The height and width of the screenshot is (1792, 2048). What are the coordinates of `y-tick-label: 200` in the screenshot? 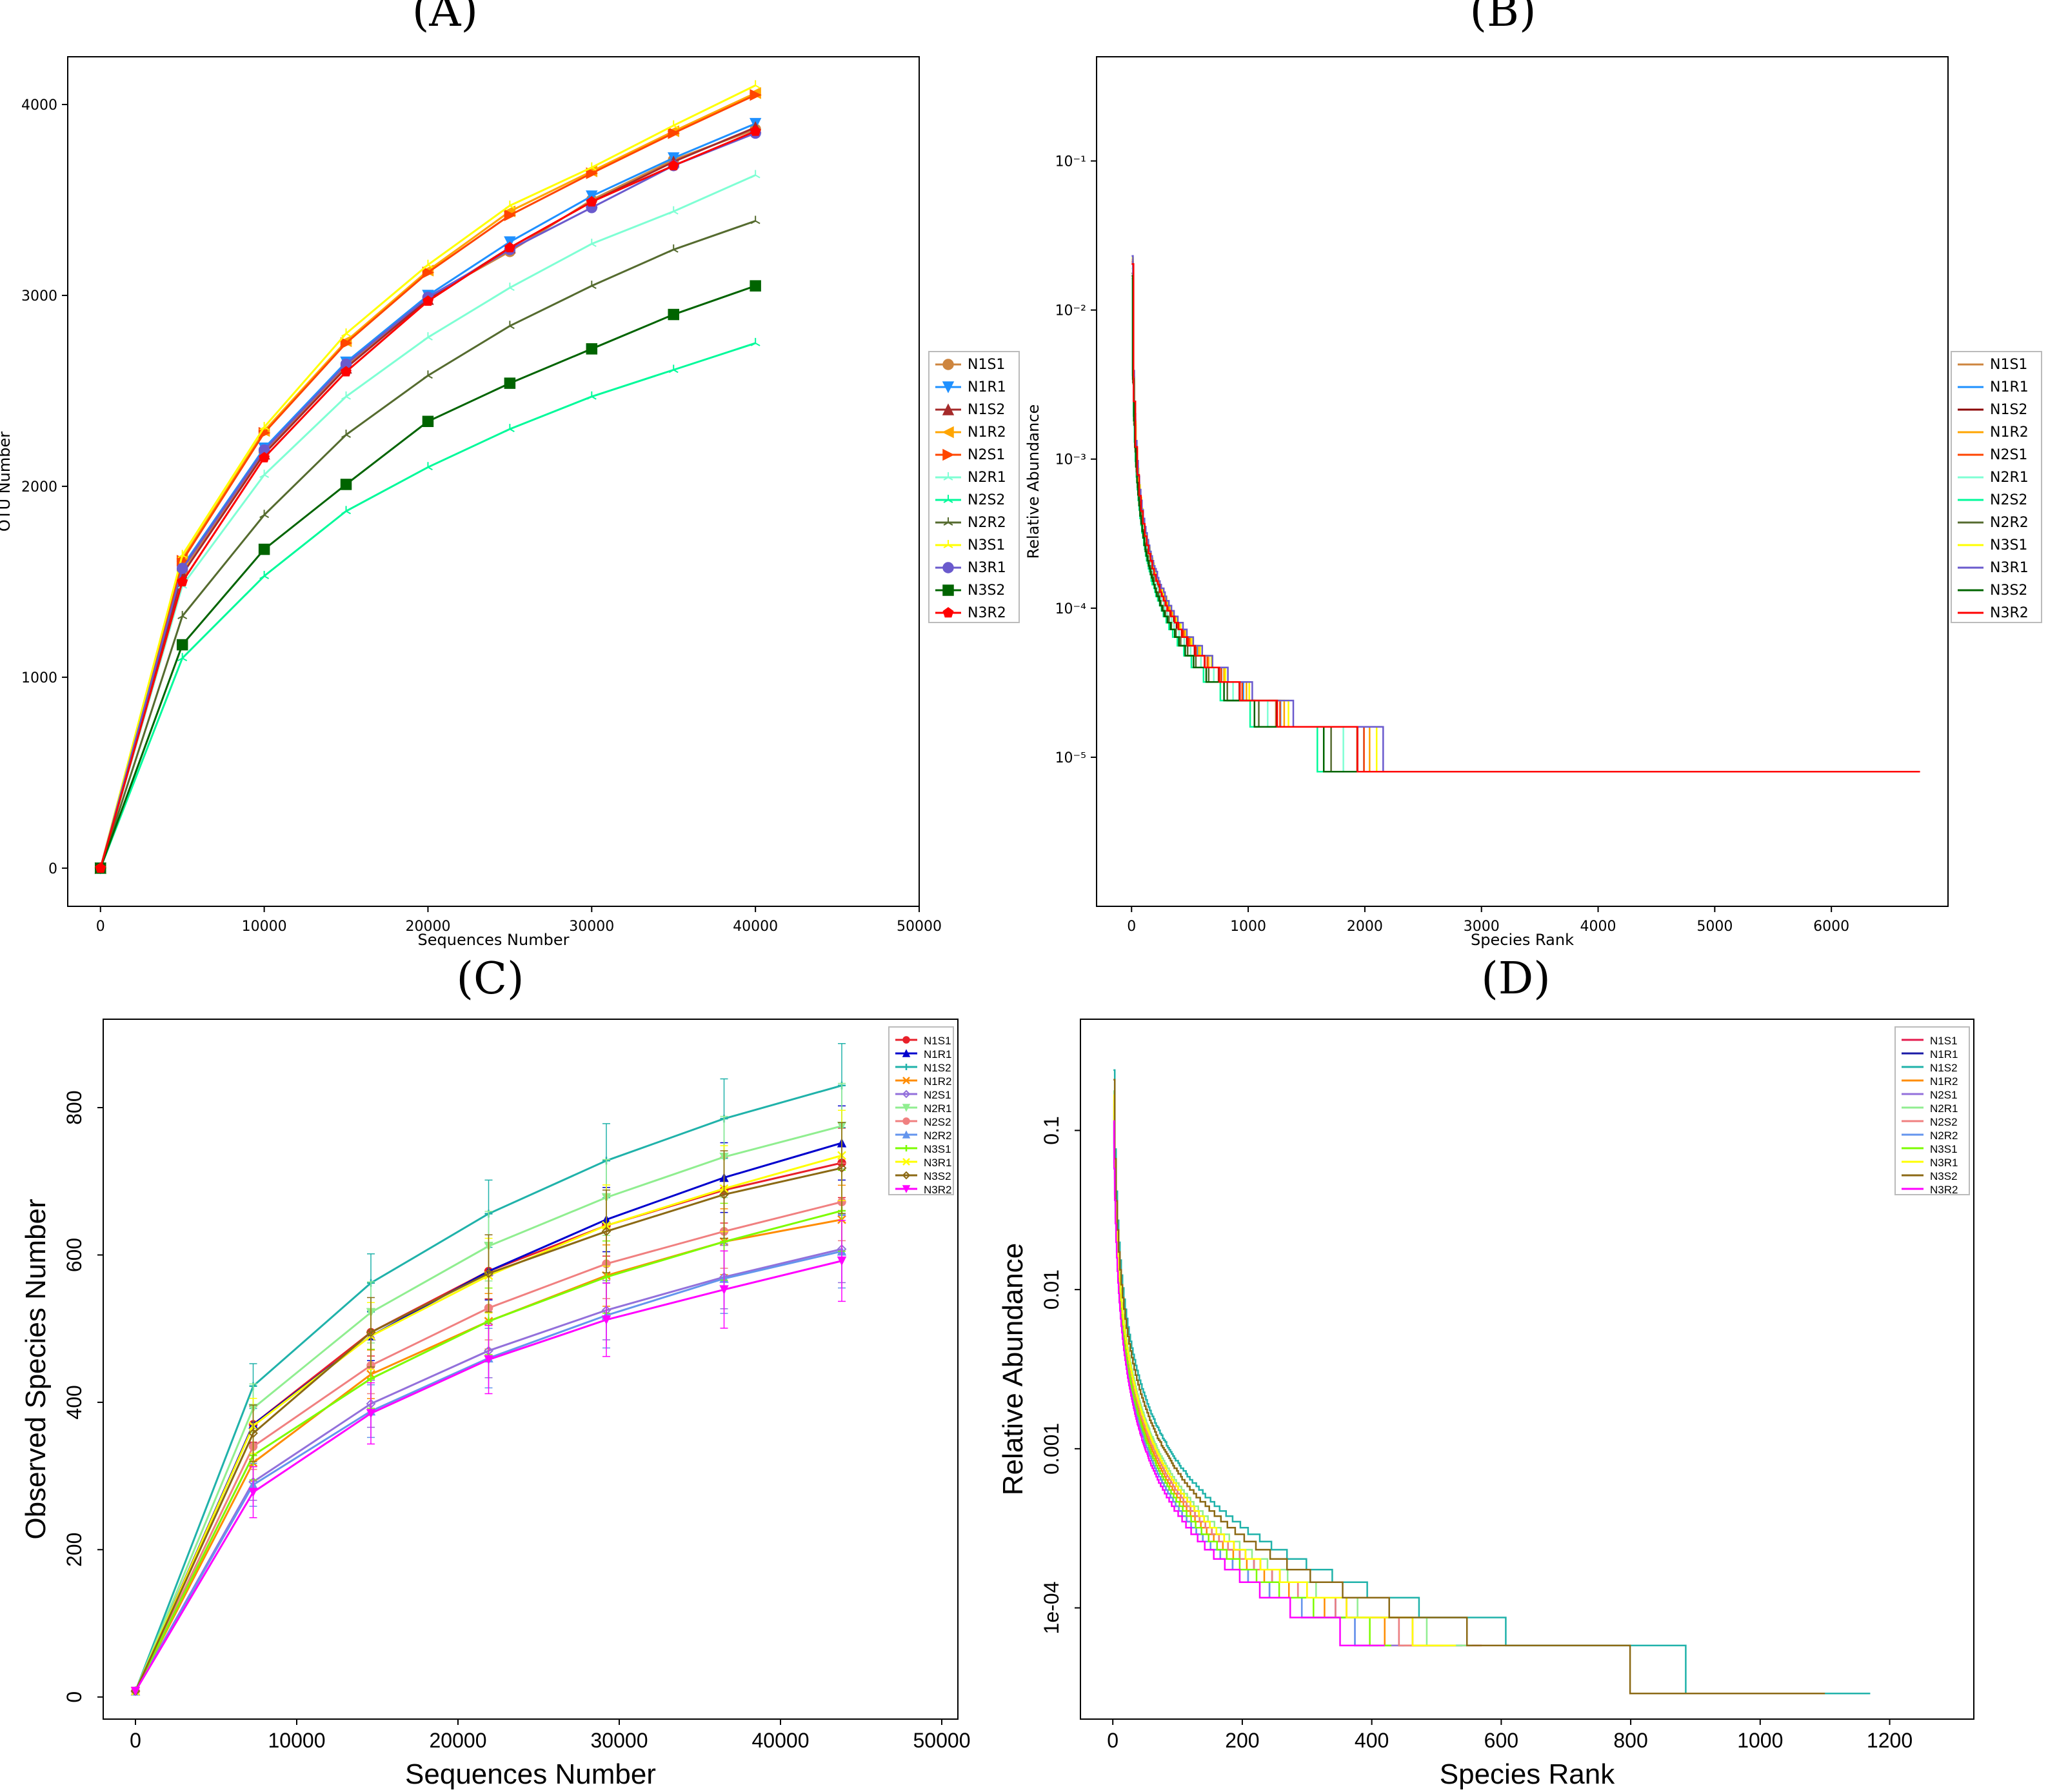 It's located at (74, 1550).